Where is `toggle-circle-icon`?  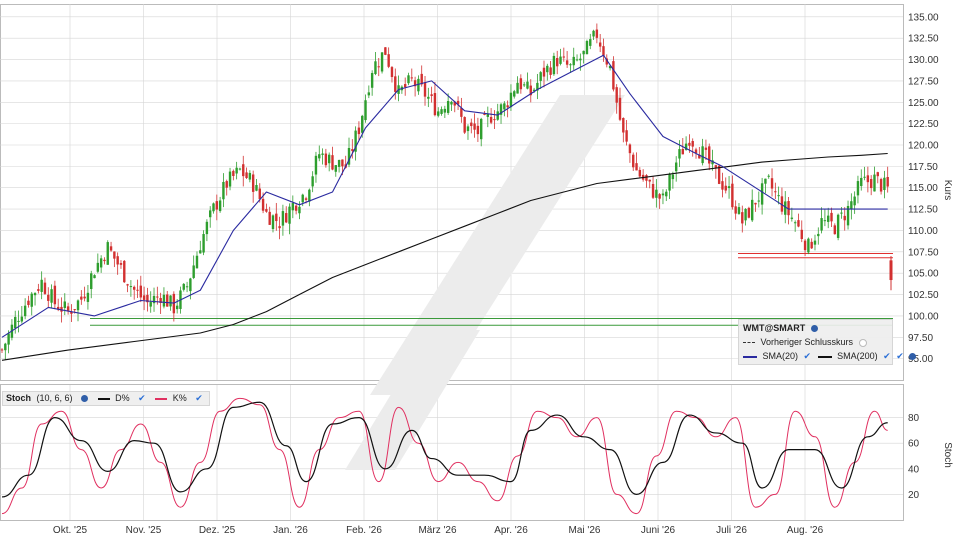 toggle-circle-icon is located at coordinates (862, 342).